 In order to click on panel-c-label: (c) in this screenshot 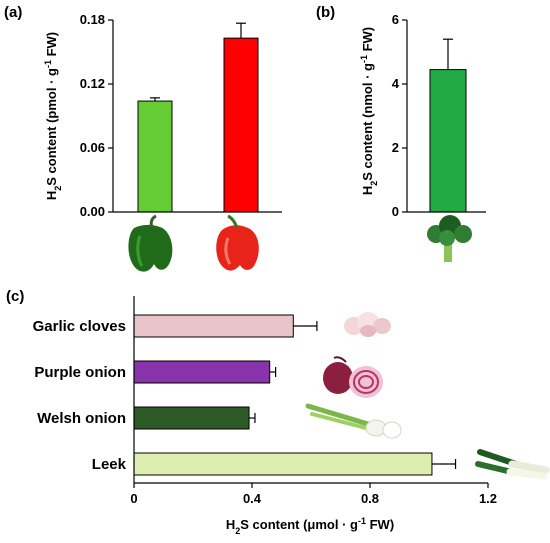, I will do `click(15, 296)`.